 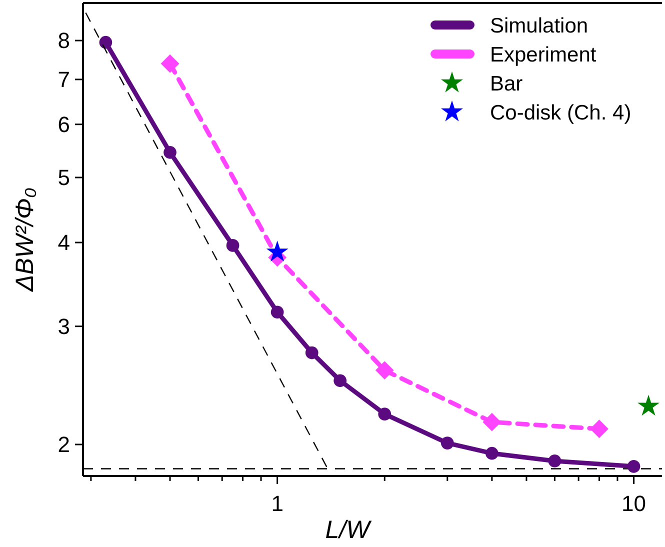 What do you see at coordinates (64, 79) in the screenshot?
I see `y-tick-label: 7` at bounding box center [64, 79].